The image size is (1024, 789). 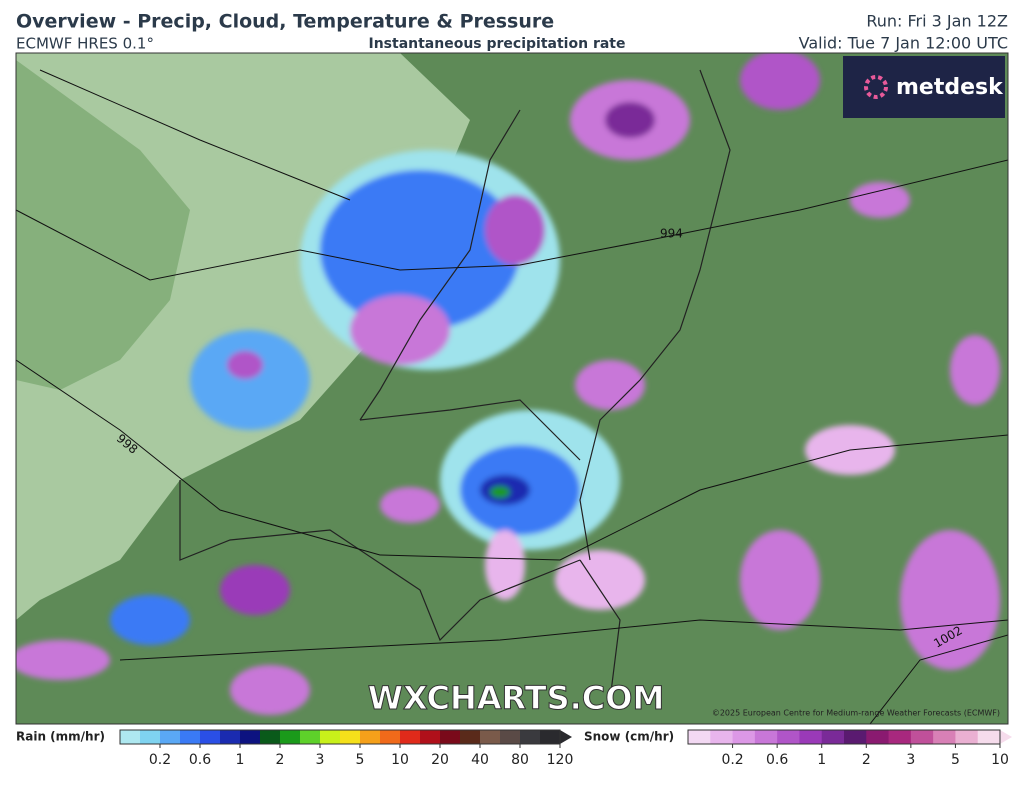 What do you see at coordinates (903, 43) in the screenshot?
I see `valid: Valid: Tue 7 Jan 12:00 UTC` at bounding box center [903, 43].